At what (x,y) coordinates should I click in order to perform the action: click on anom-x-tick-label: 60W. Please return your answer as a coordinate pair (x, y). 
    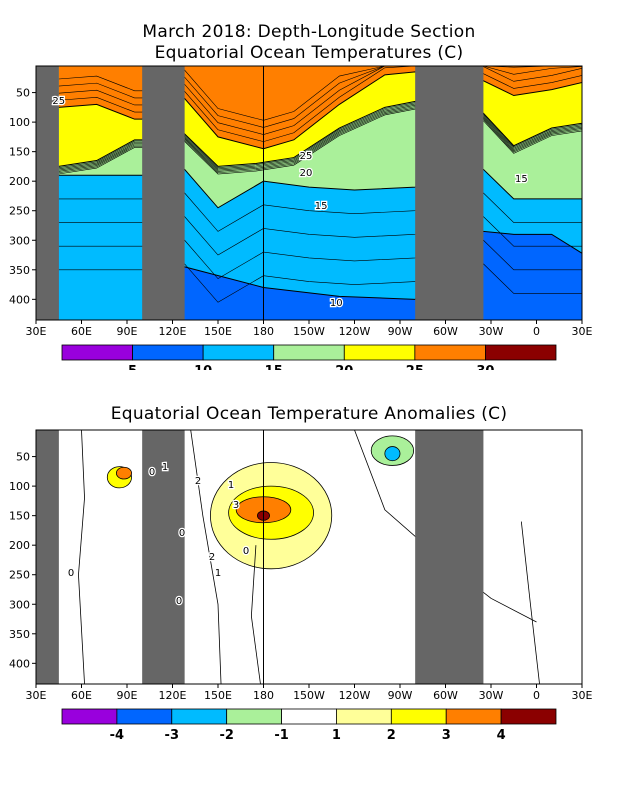
    Looking at the image, I should click on (445, 695).